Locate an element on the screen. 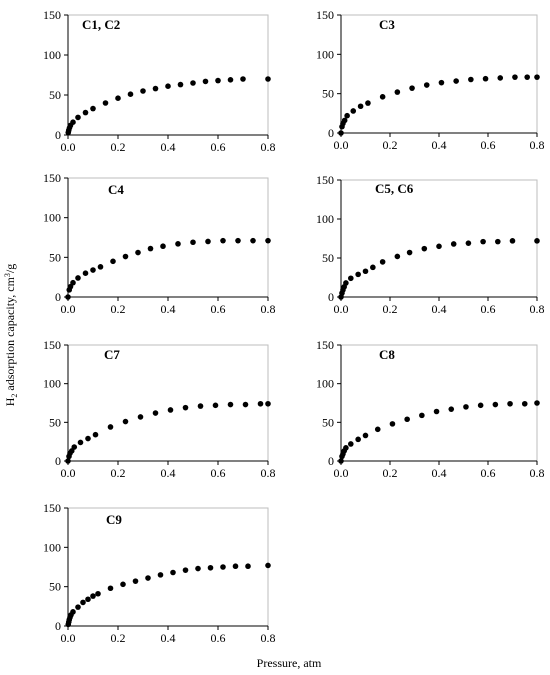 The height and width of the screenshot is (675, 550). panel-label: C4 is located at coordinates (116, 189).